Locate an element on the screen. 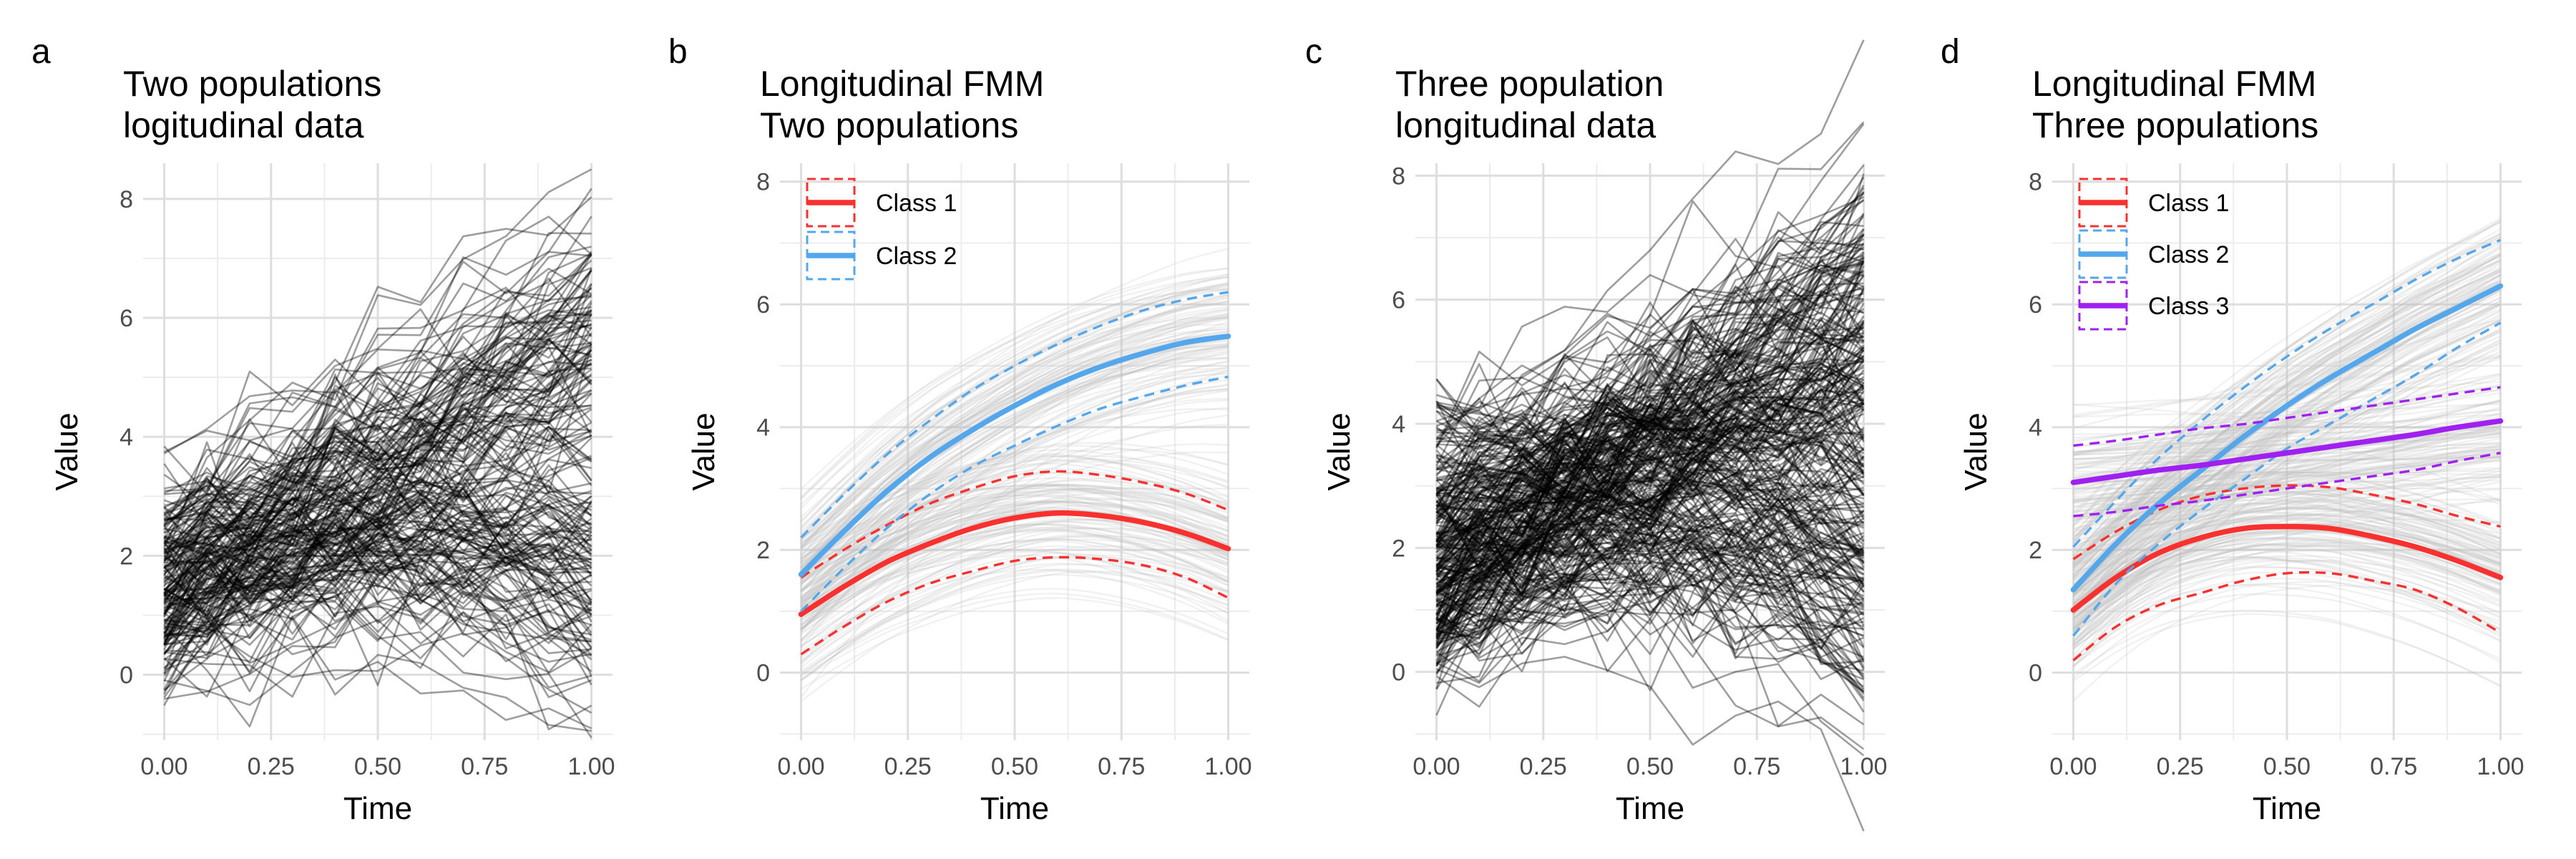 The height and width of the screenshot is (859, 2576). panel-letter-b: b is located at coordinates (678, 52).